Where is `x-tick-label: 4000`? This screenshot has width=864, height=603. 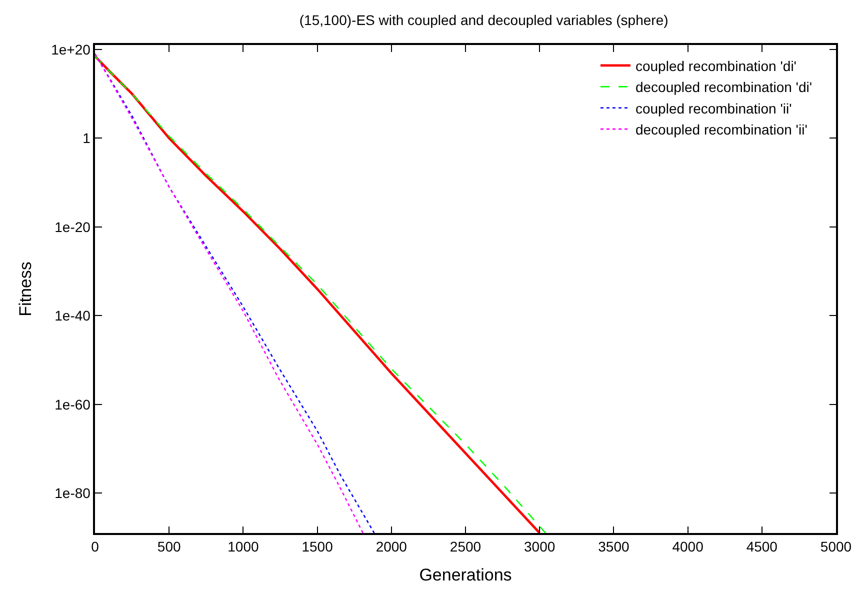
x-tick-label: 4000 is located at coordinates (688, 546).